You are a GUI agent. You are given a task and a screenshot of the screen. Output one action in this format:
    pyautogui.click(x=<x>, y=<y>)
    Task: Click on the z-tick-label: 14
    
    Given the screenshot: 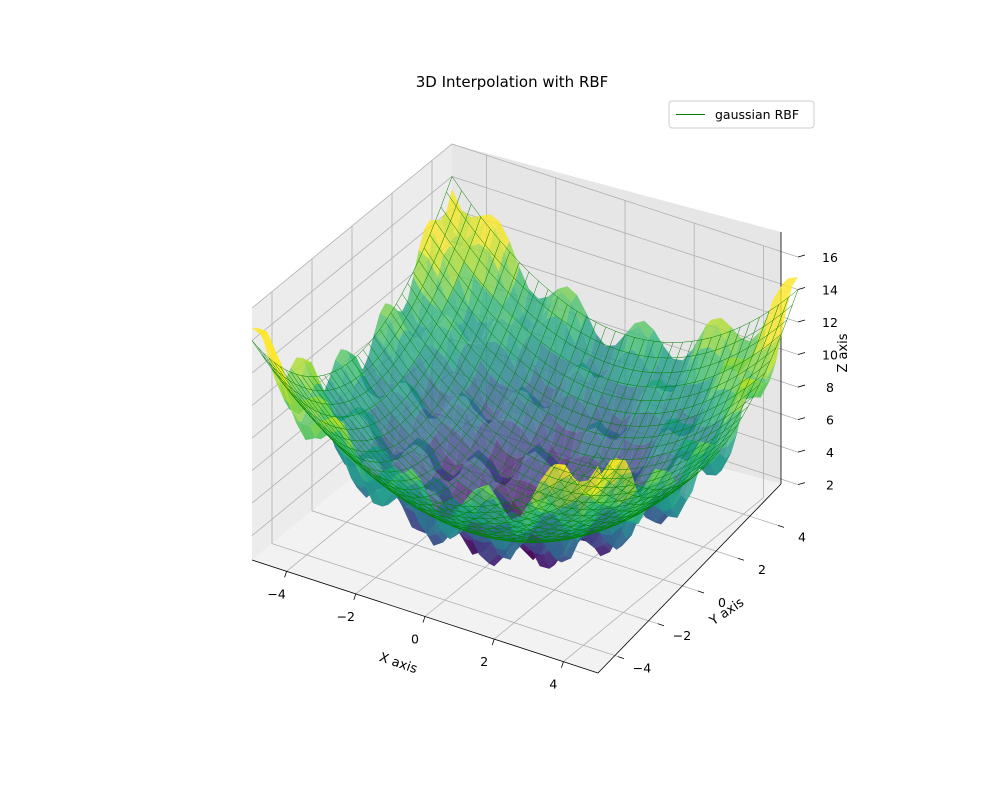 What is the action you would take?
    pyautogui.click(x=830, y=290)
    